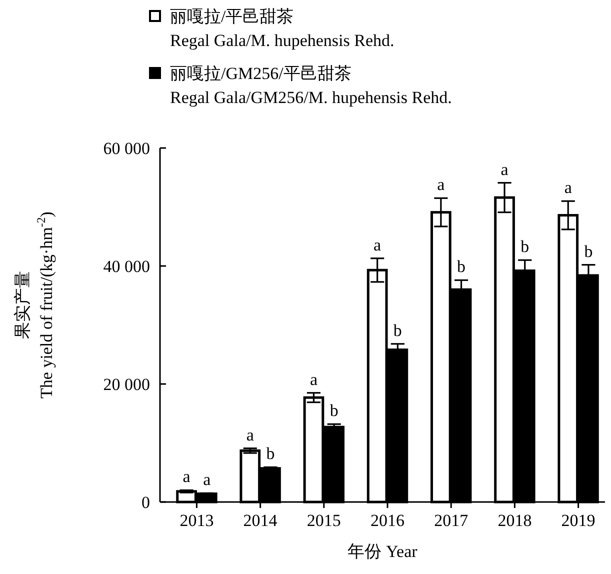 The image size is (611, 574). Describe the element at coordinates (126, 266) in the screenshot. I see `y-tick-label: 40 000` at that location.